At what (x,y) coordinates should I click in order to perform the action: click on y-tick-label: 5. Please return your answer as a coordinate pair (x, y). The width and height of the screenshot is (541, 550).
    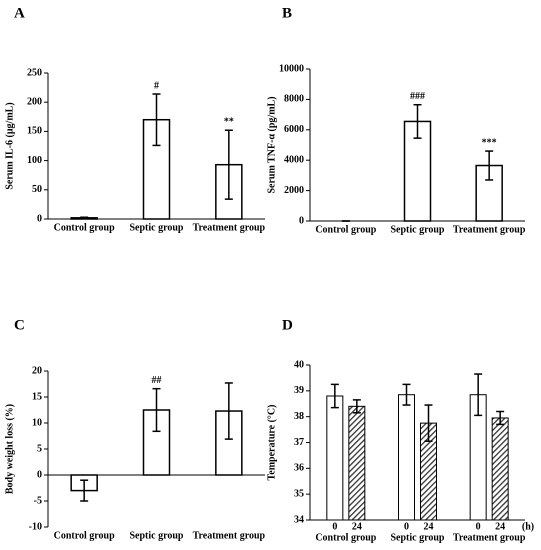
    Looking at the image, I should click on (39, 448).